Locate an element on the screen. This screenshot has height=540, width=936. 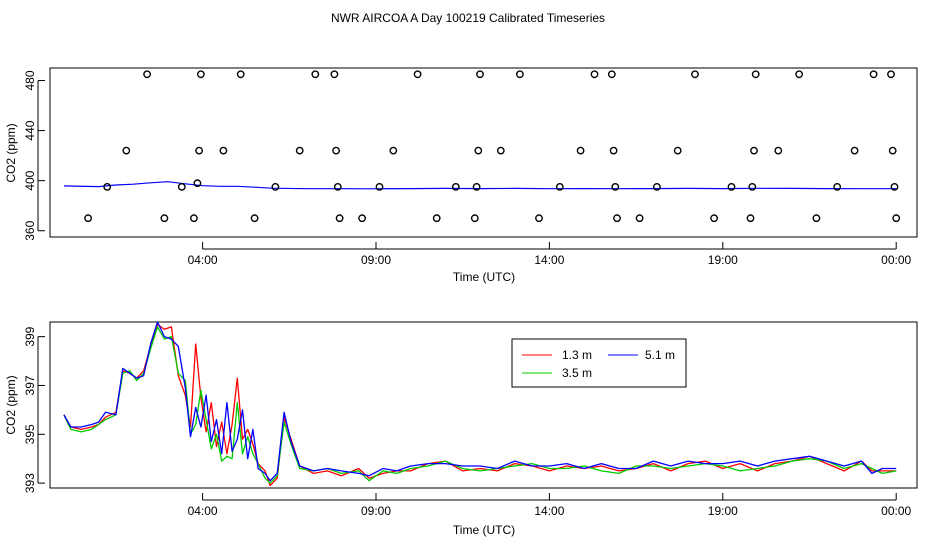
y-tick-label-0: 360 is located at coordinates (30, 230).